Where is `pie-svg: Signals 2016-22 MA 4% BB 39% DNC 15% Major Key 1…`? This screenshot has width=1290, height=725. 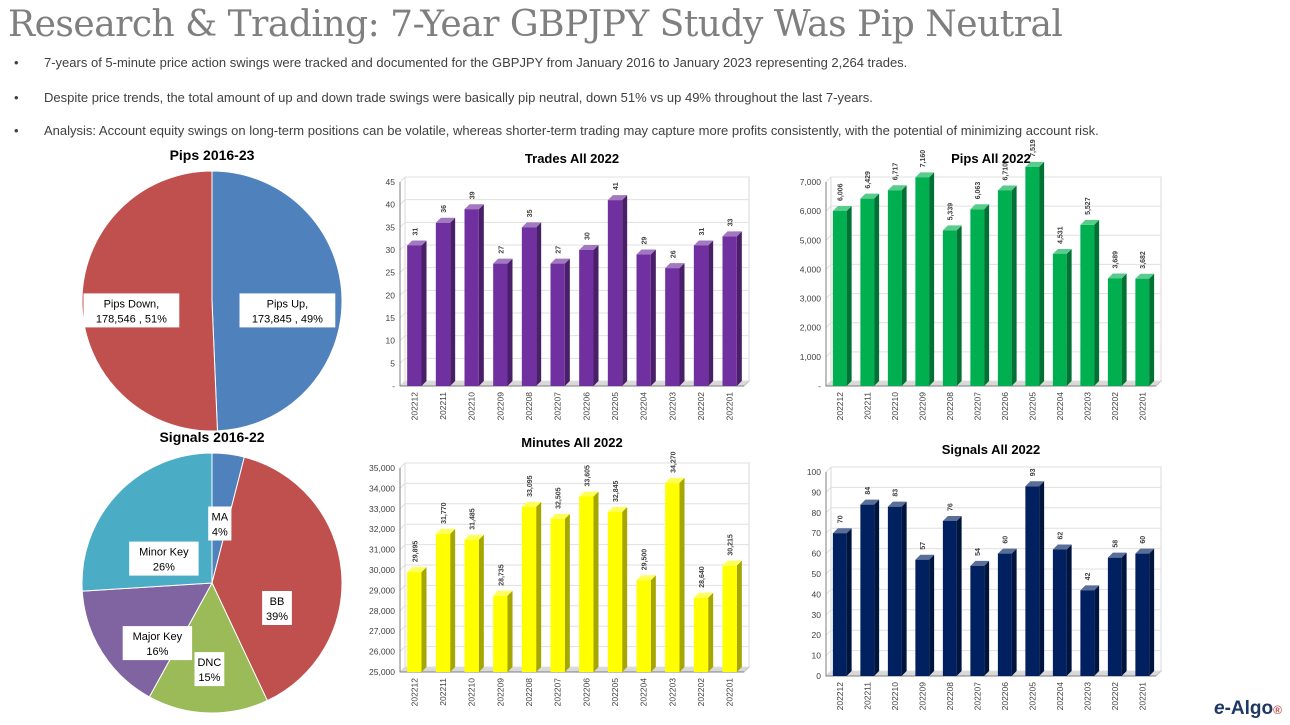
pie-svg: Signals 2016-22 MA 4% BB 39% DNC 15% Major Key 1… is located at coordinates (212, 571).